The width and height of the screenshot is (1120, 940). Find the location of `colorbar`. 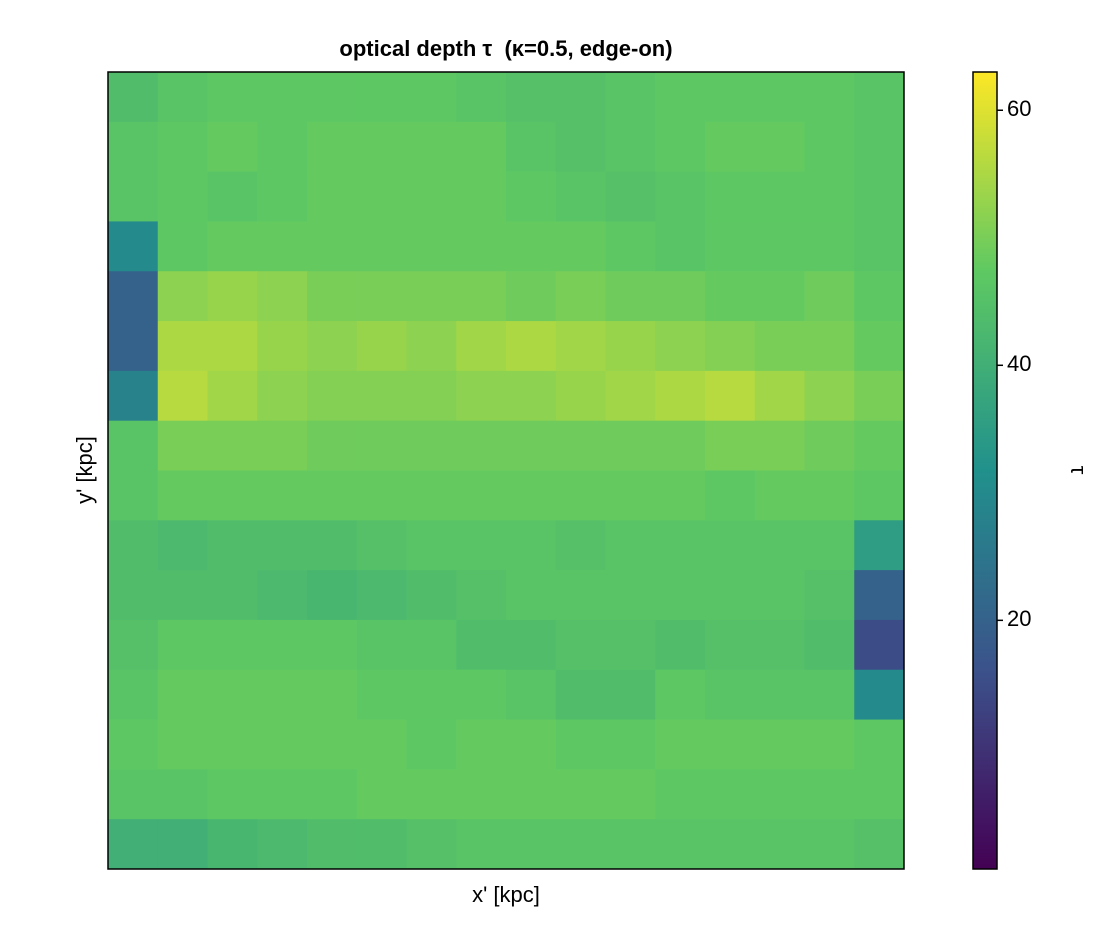

colorbar is located at coordinates (985, 470).